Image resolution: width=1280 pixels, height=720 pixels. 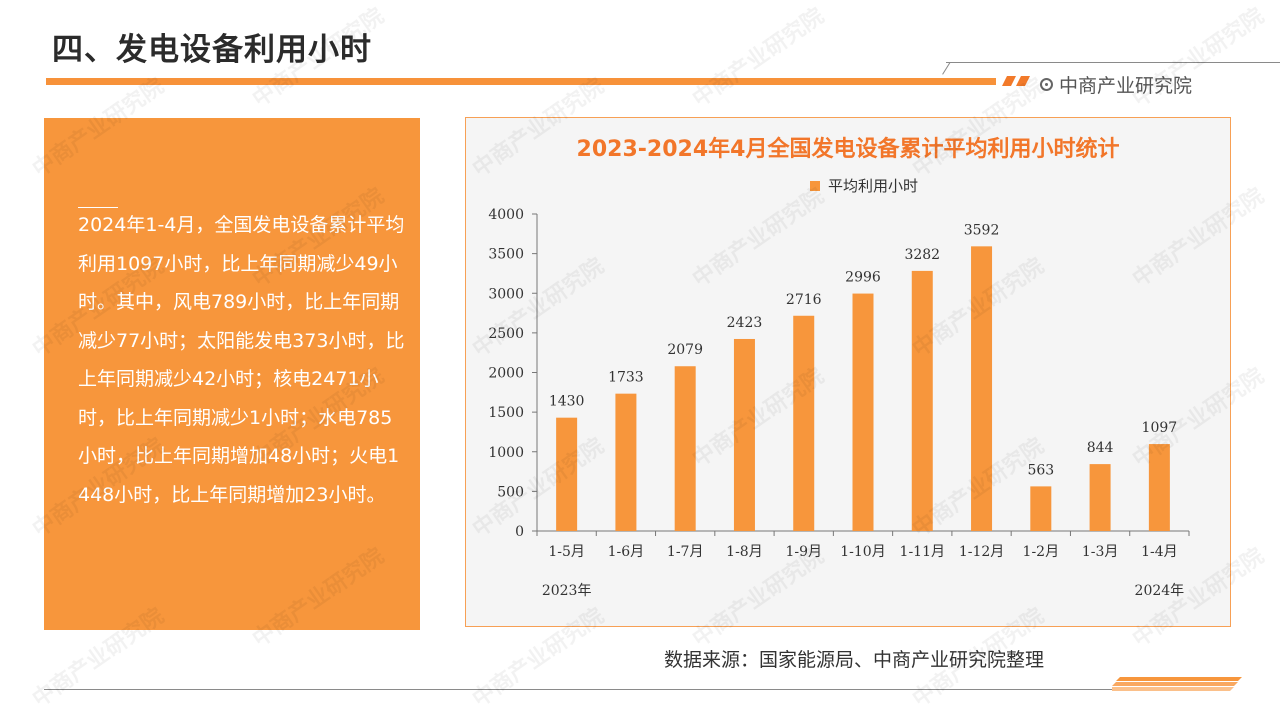 What do you see at coordinates (1113, 62) in the screenshot?
I see `header-divider-line` at bounding box center [1113, 62].